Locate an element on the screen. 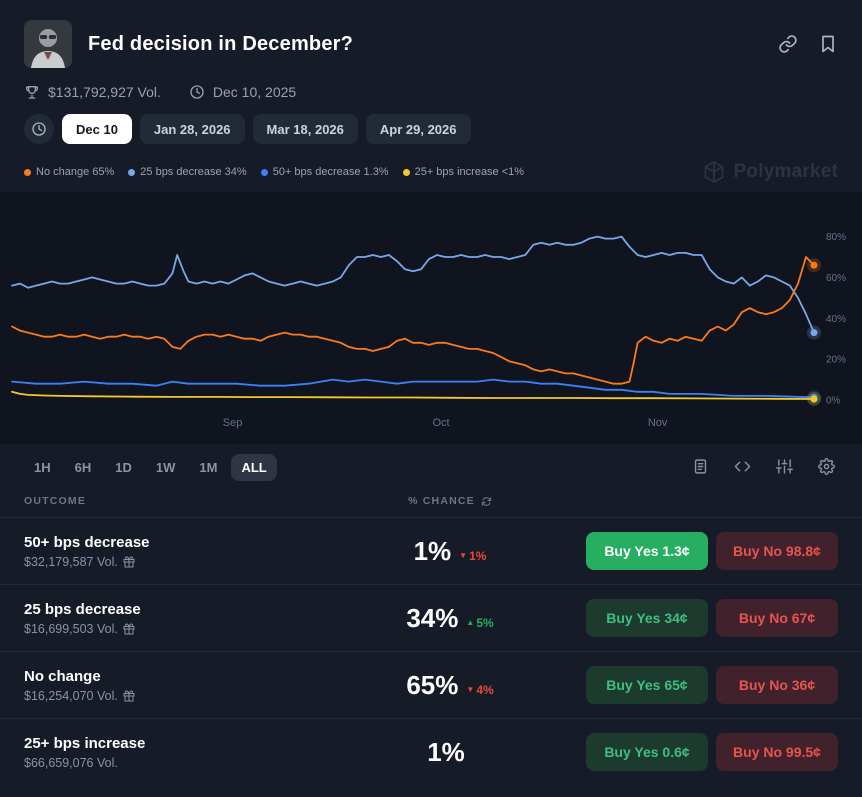  range-1m: 1M is located at coordinates (208, 467).